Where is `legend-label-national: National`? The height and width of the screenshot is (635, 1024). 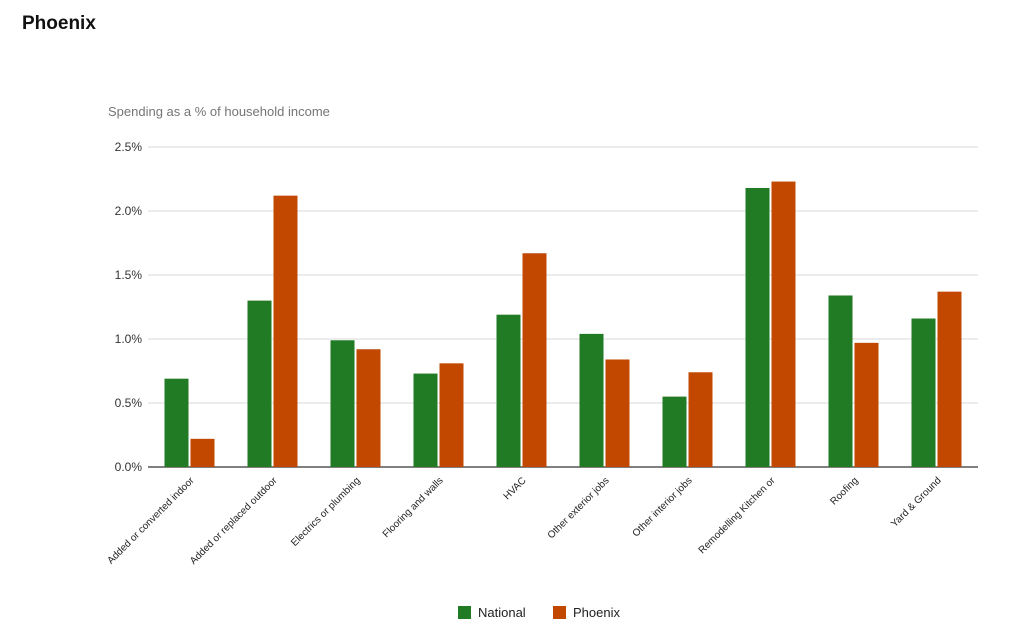
legend-label-national: National is located at coordinates (502, 612).